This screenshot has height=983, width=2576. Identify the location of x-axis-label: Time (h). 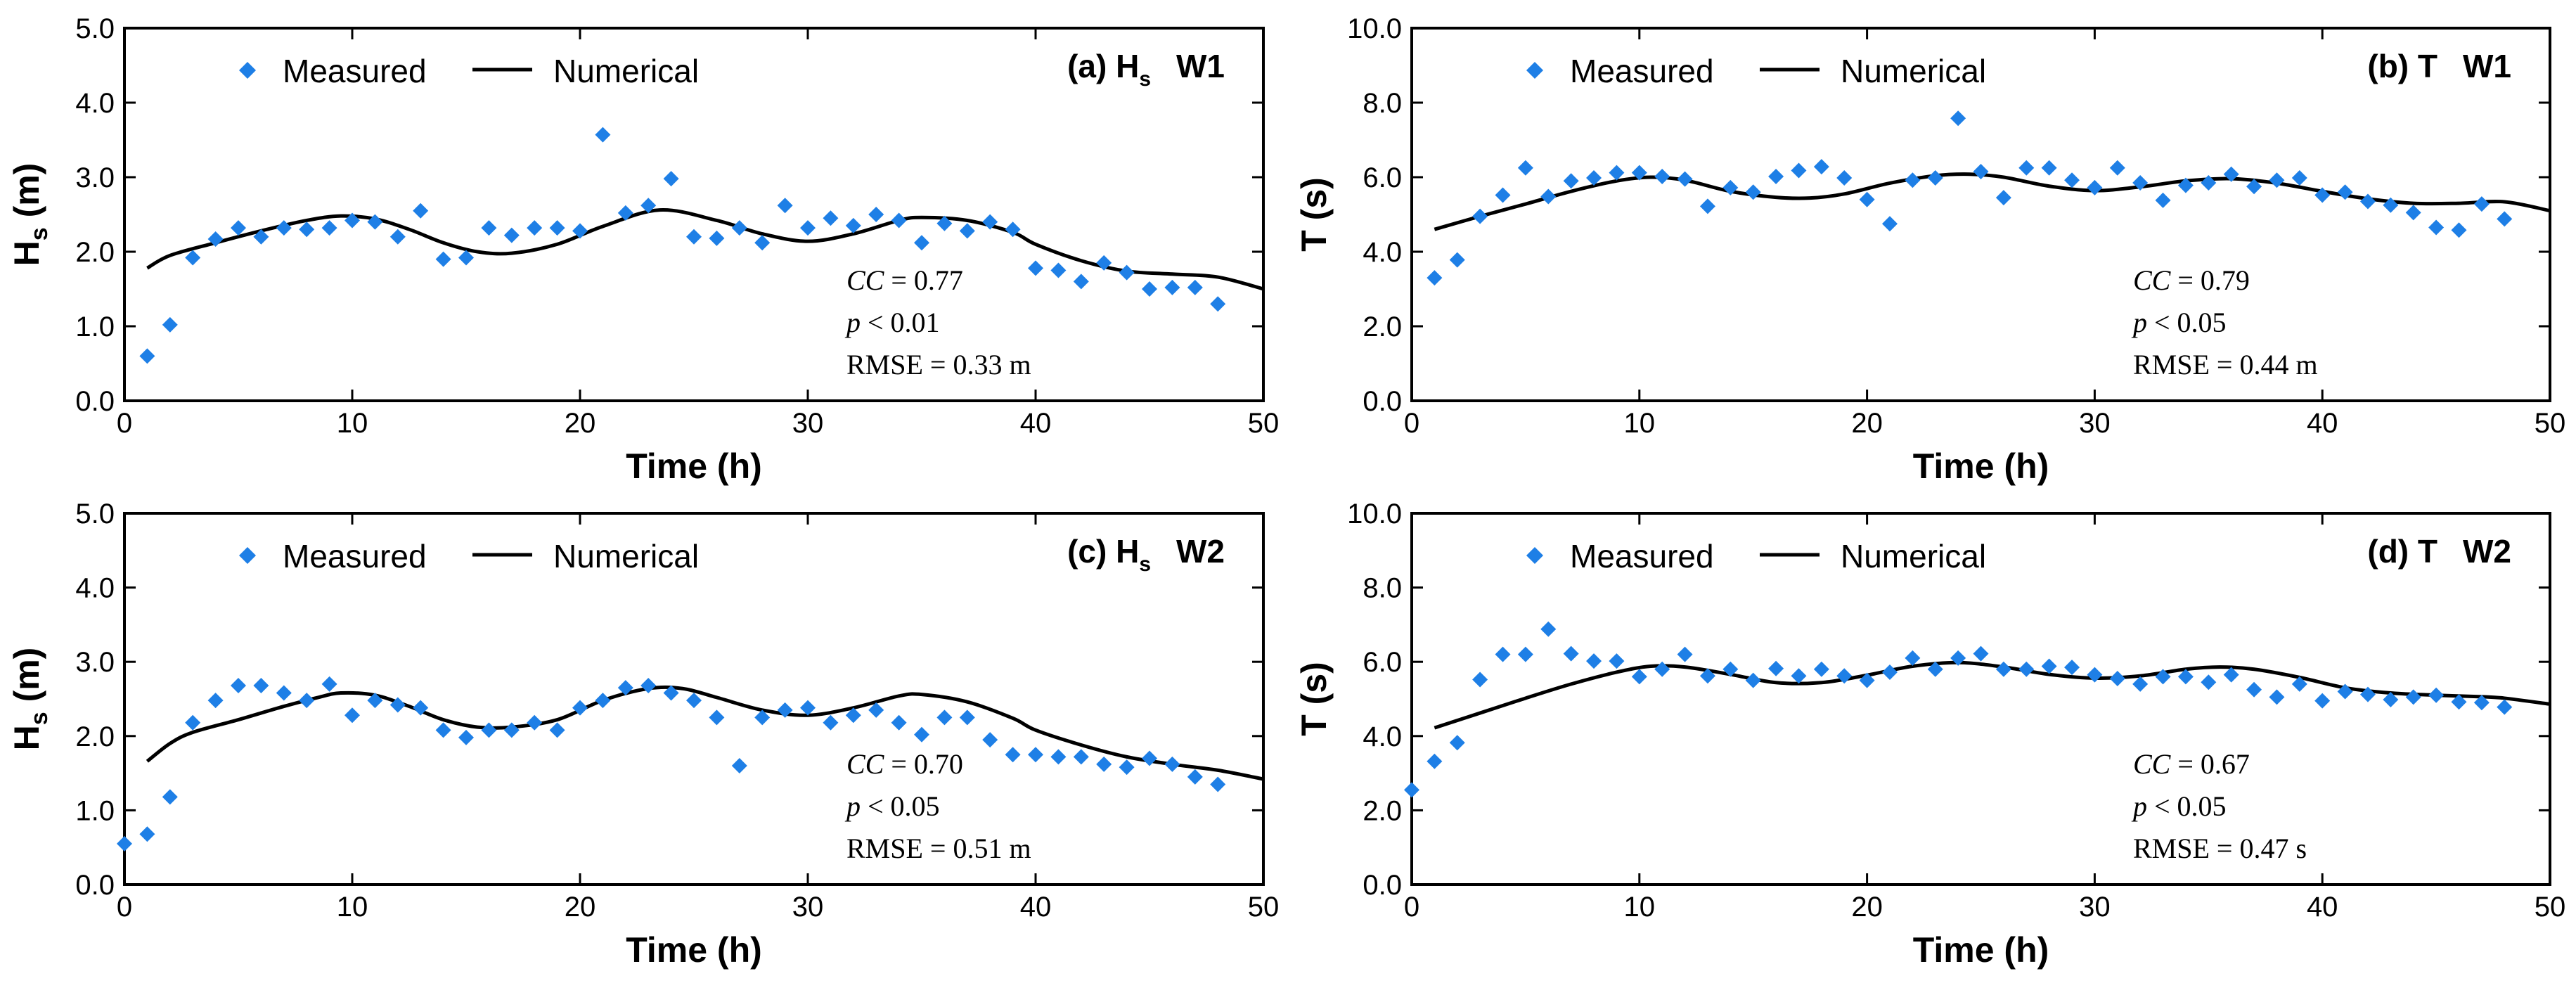
(1981, 466).